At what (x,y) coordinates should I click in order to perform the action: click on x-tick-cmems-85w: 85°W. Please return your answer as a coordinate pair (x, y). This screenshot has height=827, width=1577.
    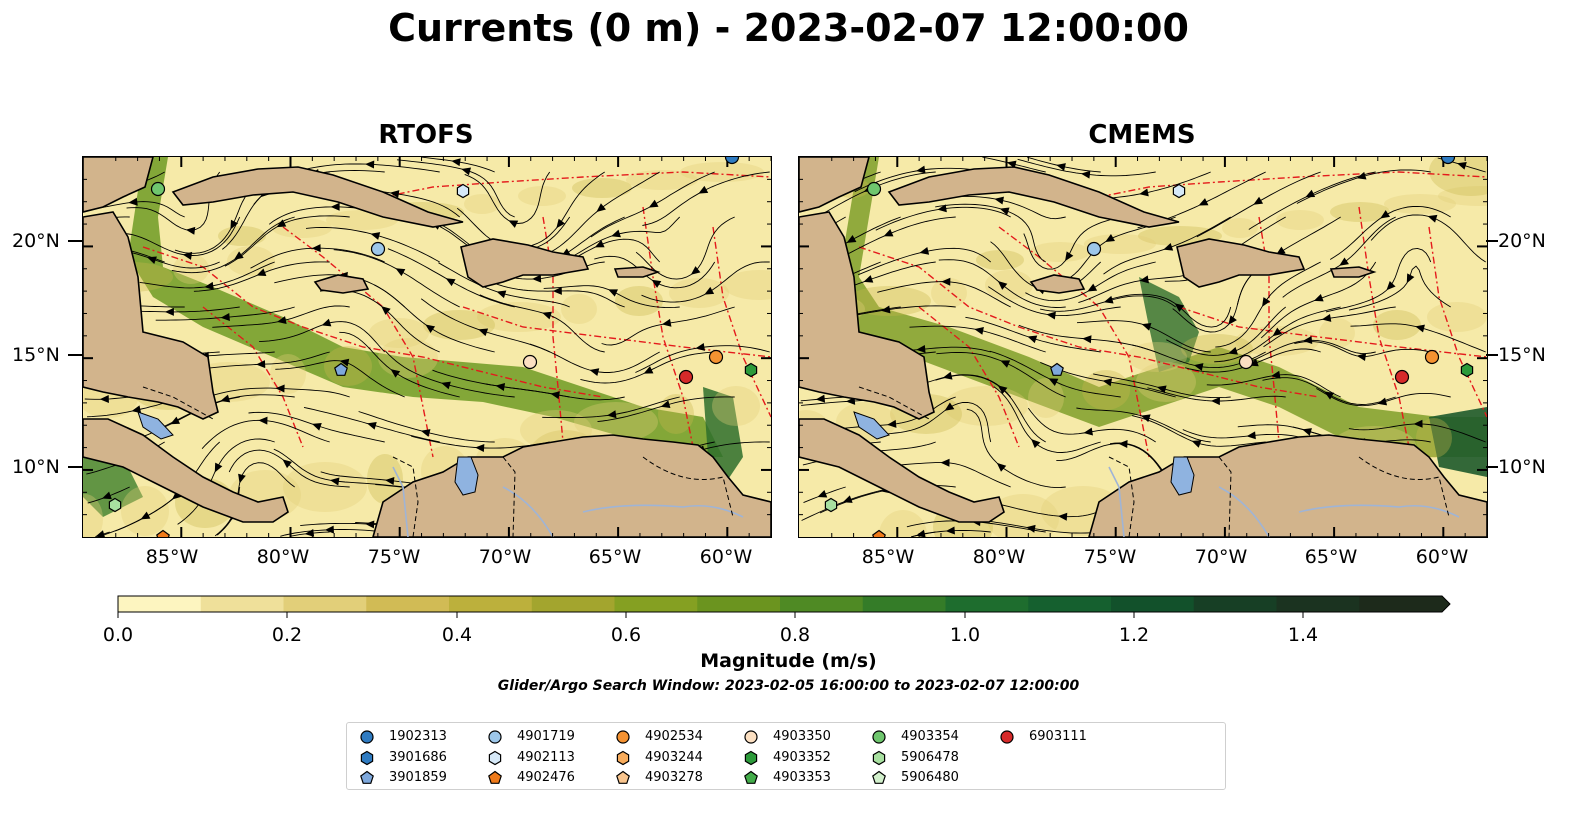
    Looking at the image, I should click on (888, 557).